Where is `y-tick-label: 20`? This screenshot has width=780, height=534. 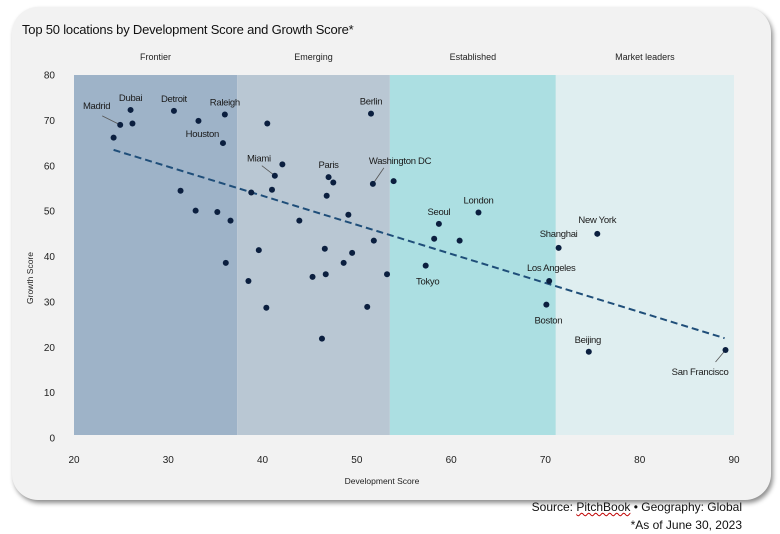
y-tick-label: 20 is located at coordinates (50, 348).